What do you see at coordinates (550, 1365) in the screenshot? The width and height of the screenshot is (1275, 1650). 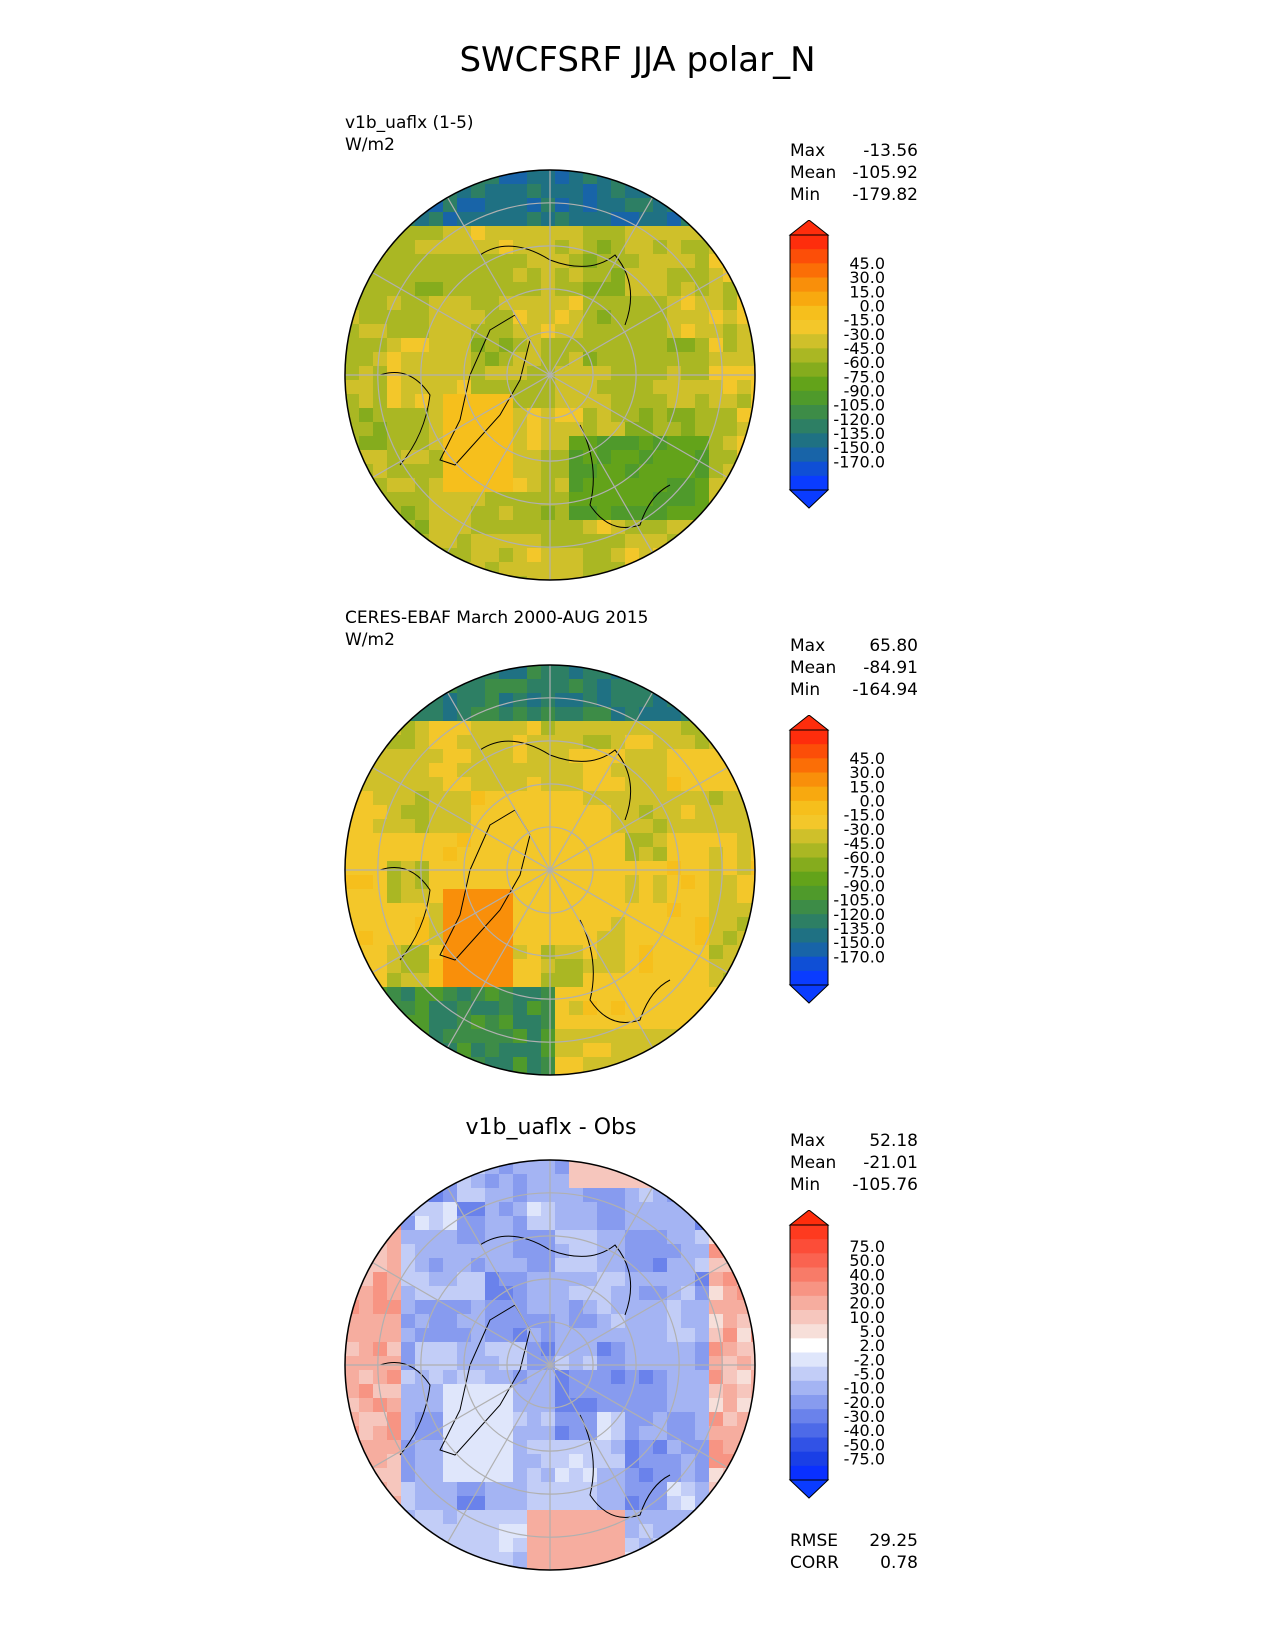 I see `field-cells` at bounding box center [550, 1365].